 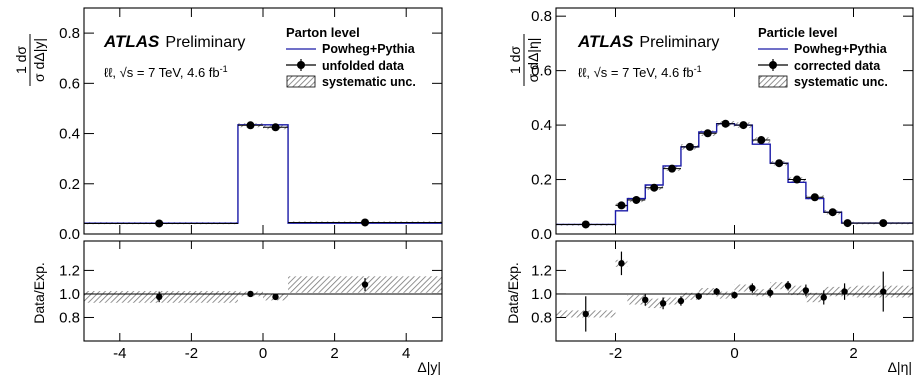 What do you see at coordinates (30, 60) in the screenshot?
I see `left-y-axis-title: 1 dσ σ dΔ|y|` at bounding box center [30, 60].